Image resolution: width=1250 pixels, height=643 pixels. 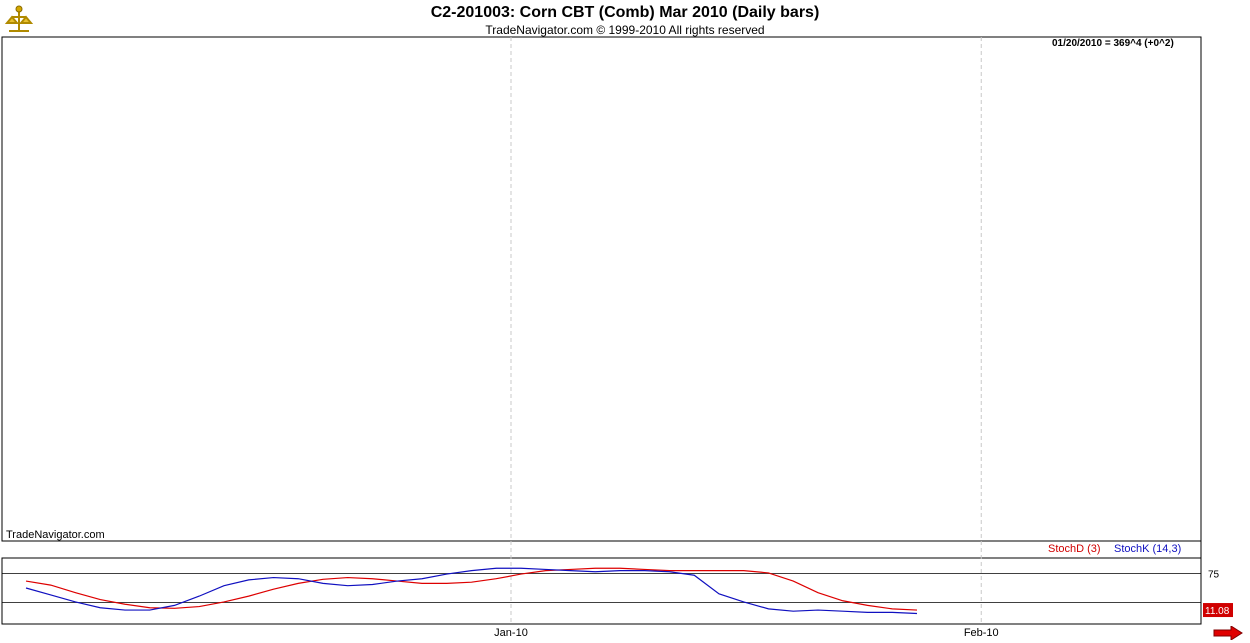 What do you see at coordinates (55, 535) in the screenshot?
I see `brand-label: TradeNavigator.com` at bounding box center [55, 535].